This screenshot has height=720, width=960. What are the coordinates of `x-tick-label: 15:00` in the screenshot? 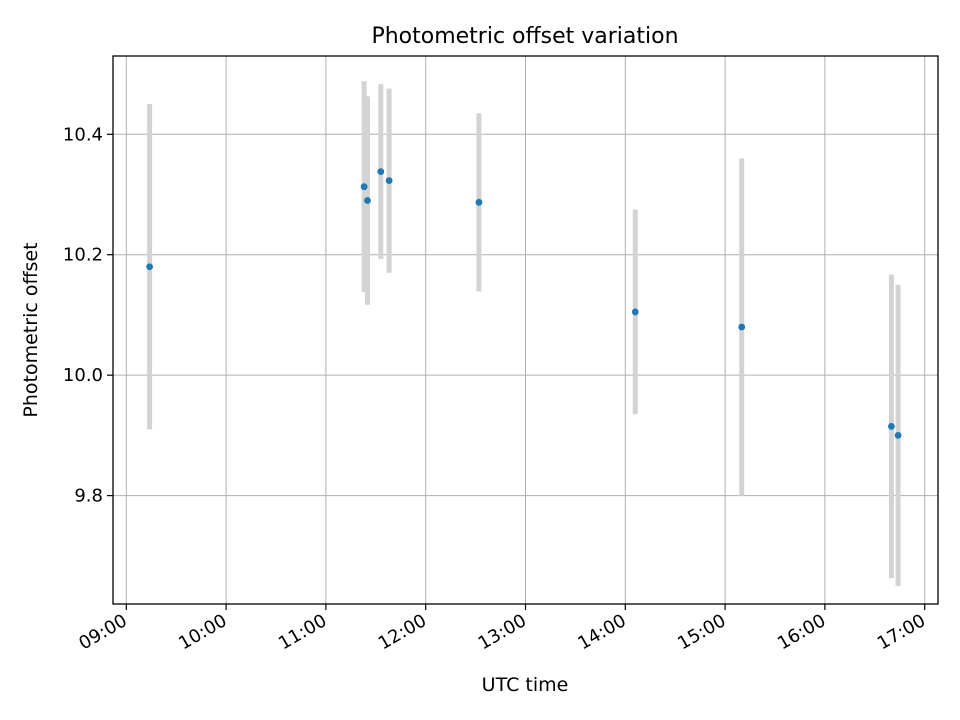 It's located at (701, 632).